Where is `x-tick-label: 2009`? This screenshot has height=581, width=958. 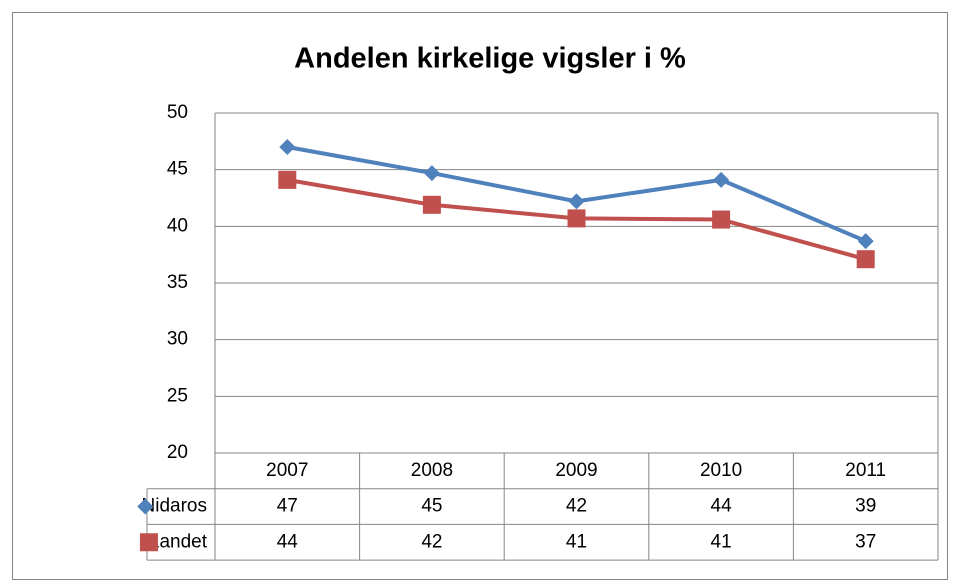 x-tick-label: 2009 is located at coordinates (576, 470).